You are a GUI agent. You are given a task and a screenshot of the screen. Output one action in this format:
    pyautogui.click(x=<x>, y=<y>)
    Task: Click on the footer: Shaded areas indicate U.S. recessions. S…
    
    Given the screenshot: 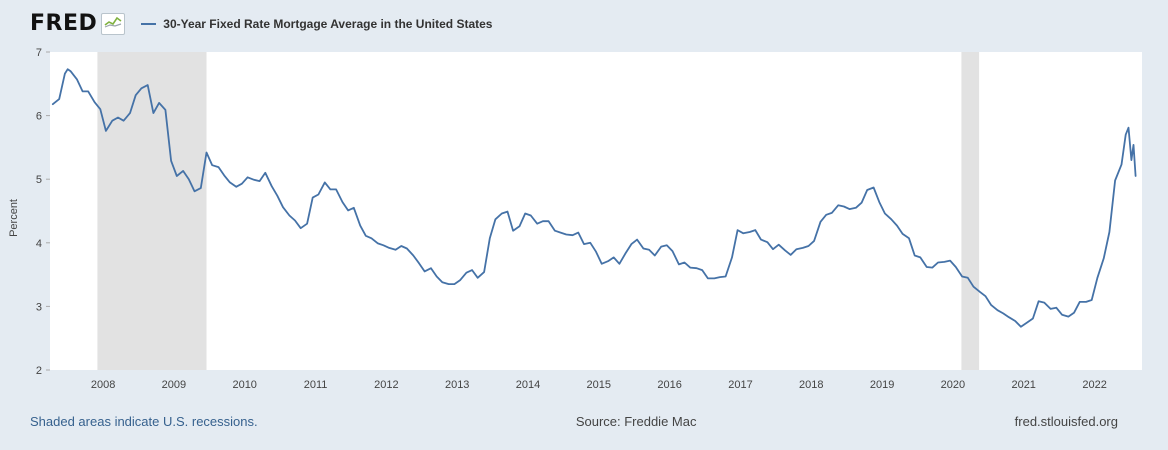 What is the action you would take?
    pyautogui.click(x=584, y=411)
    